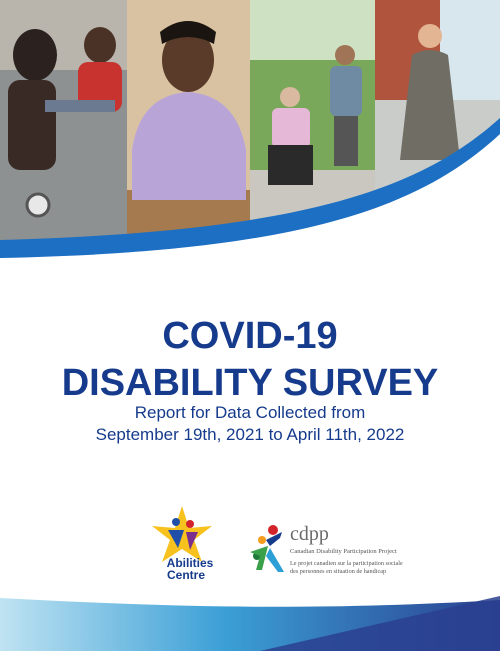 The height and width of the screenshot is (651, 500). Describe the element at coordinates (183, 544) in the screenshot. I see `abilities-logo: Abilities Centre` at that location.